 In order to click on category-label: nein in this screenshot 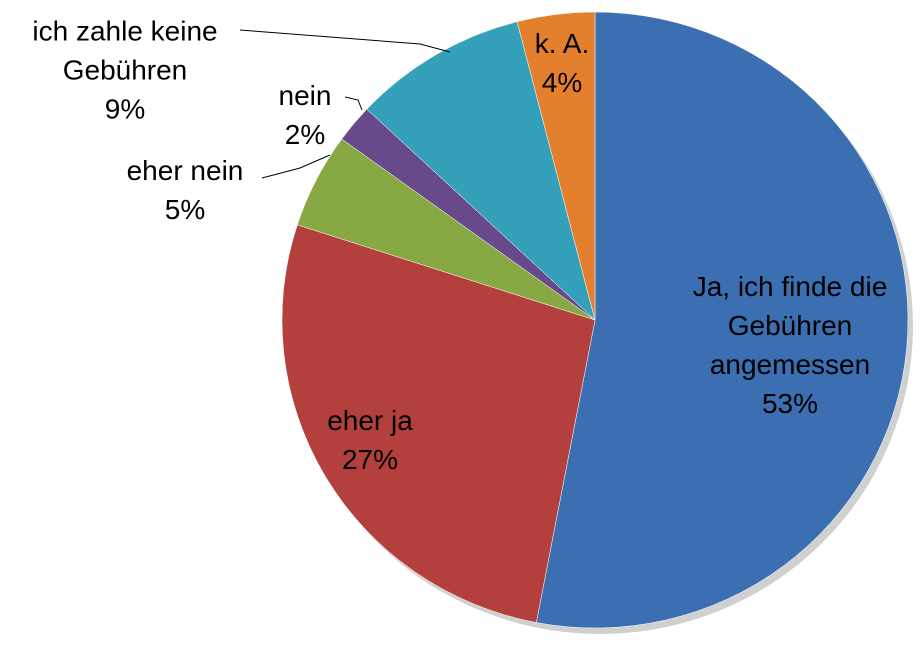, I will do `click(305, 95)`.